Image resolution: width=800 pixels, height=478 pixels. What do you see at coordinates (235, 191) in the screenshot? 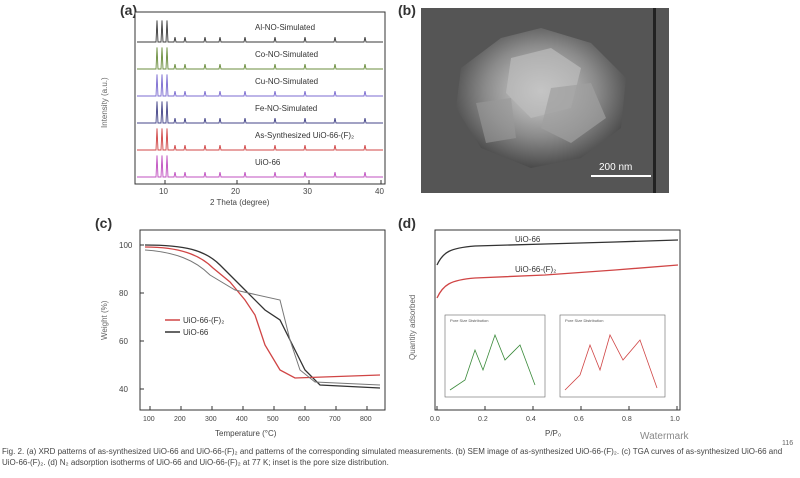
I see `xrd-x-tick-label: 20` at bounding box center [235, 191].